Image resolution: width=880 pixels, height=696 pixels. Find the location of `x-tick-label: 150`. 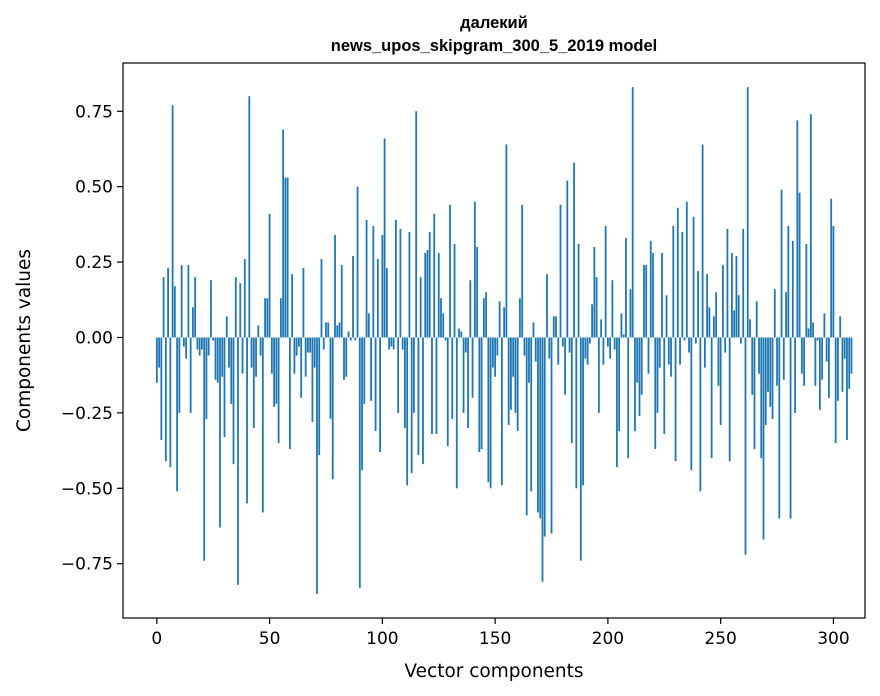

x-tick-label: 150 is located at coordinates (495, 639).